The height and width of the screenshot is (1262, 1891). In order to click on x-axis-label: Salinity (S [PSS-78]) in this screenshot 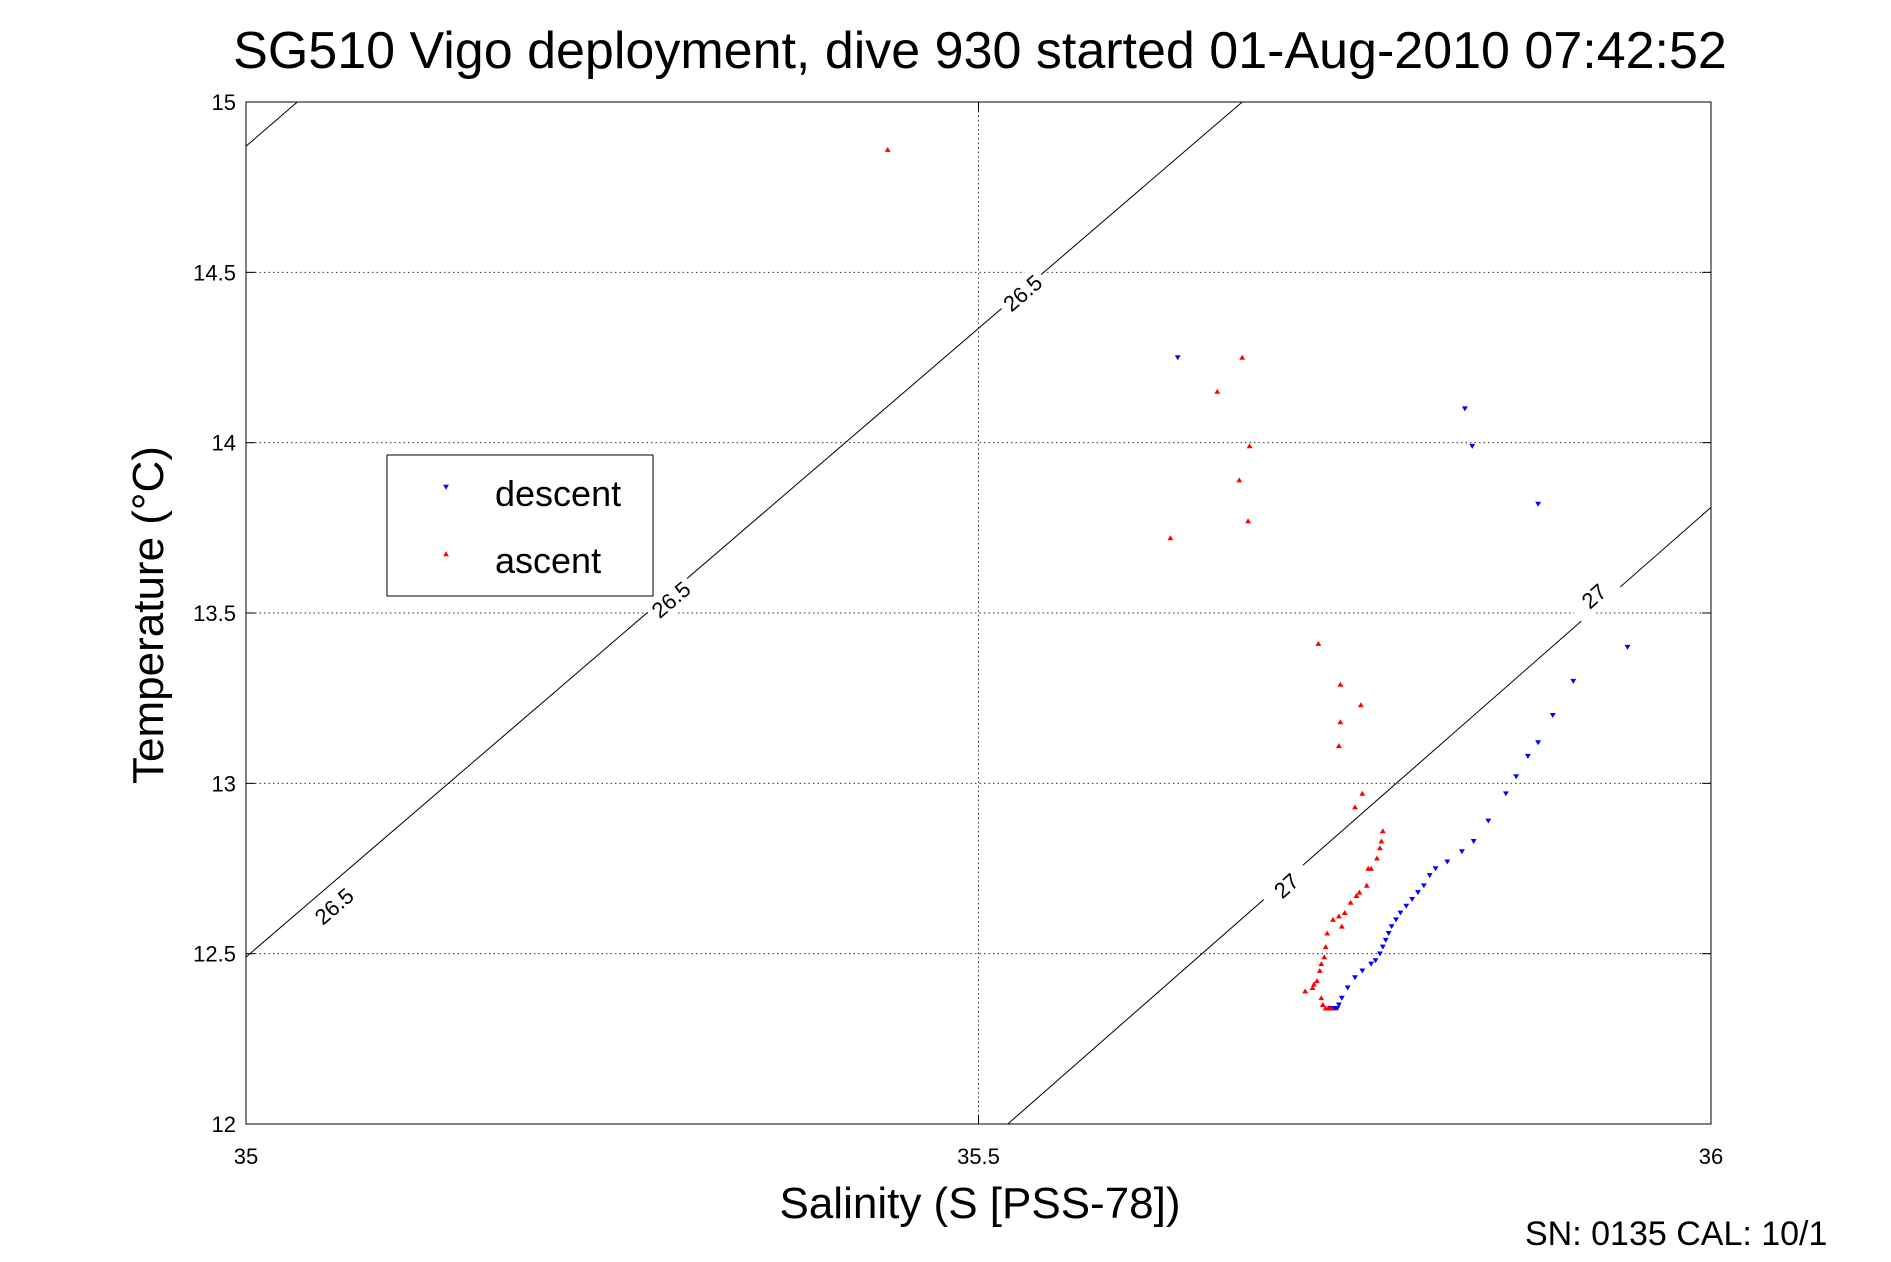, I will do `click(979, 1203)`.